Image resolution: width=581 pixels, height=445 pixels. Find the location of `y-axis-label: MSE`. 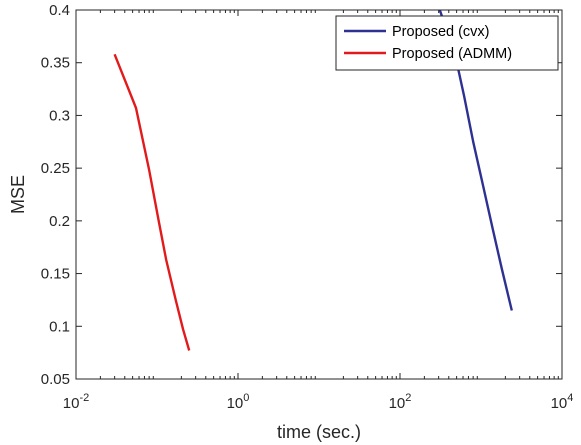

y-axis-label: MSE is located at coordinates (18, 194).